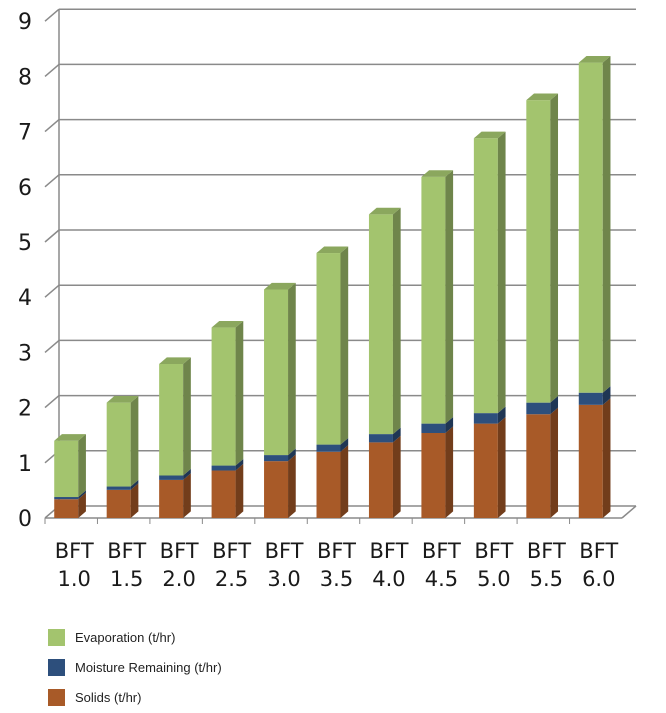  I want to click on legend-item: Solids (t/hr), so click(135, 697).